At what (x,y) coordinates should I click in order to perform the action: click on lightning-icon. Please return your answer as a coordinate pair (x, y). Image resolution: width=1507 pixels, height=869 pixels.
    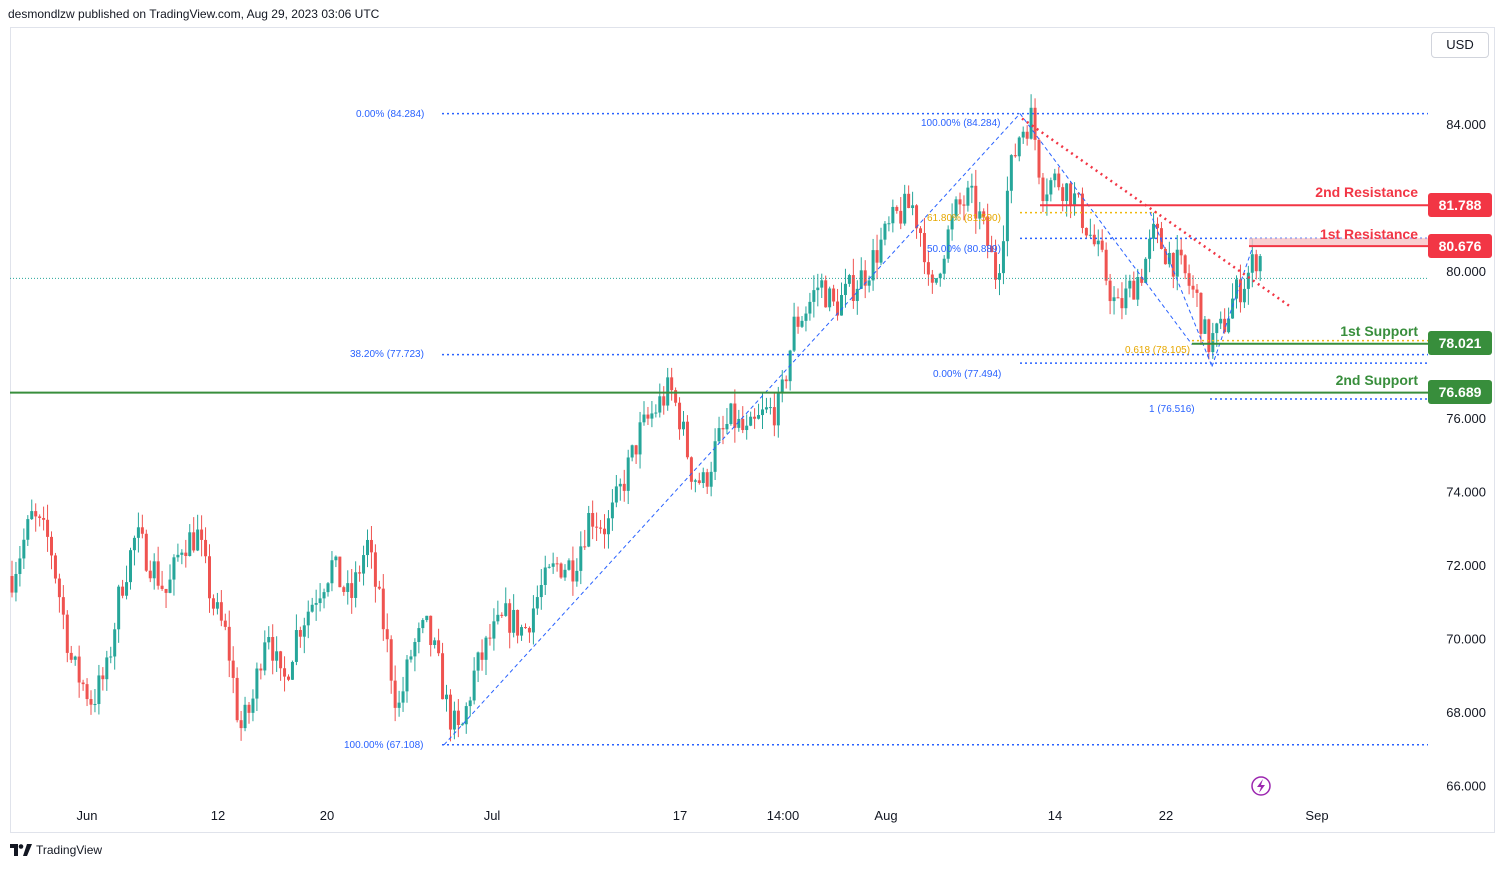
    Looking at the image, I should click on (1261, 786).